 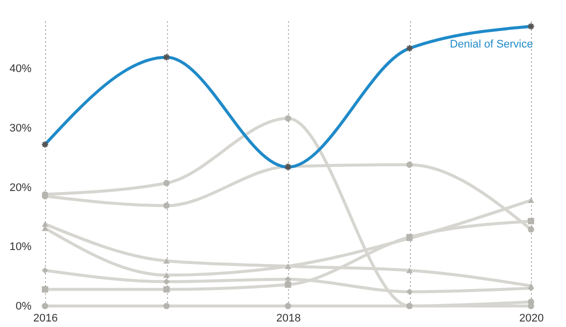 What do you see at coordinates (288, 318) in the screenshot?
I see `x-tick-label: 2018` at bounding box center [288, 318].